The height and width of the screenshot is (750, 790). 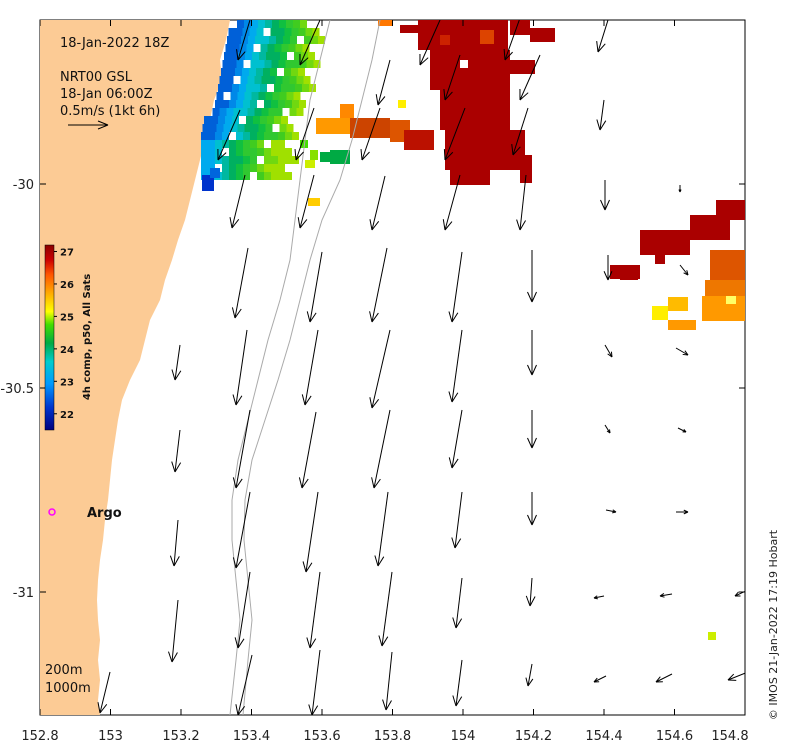 What do you see at coordinates (104, 513) in the screenshot?
I see `argo-label: Argo` at bounding box center [104, 513].